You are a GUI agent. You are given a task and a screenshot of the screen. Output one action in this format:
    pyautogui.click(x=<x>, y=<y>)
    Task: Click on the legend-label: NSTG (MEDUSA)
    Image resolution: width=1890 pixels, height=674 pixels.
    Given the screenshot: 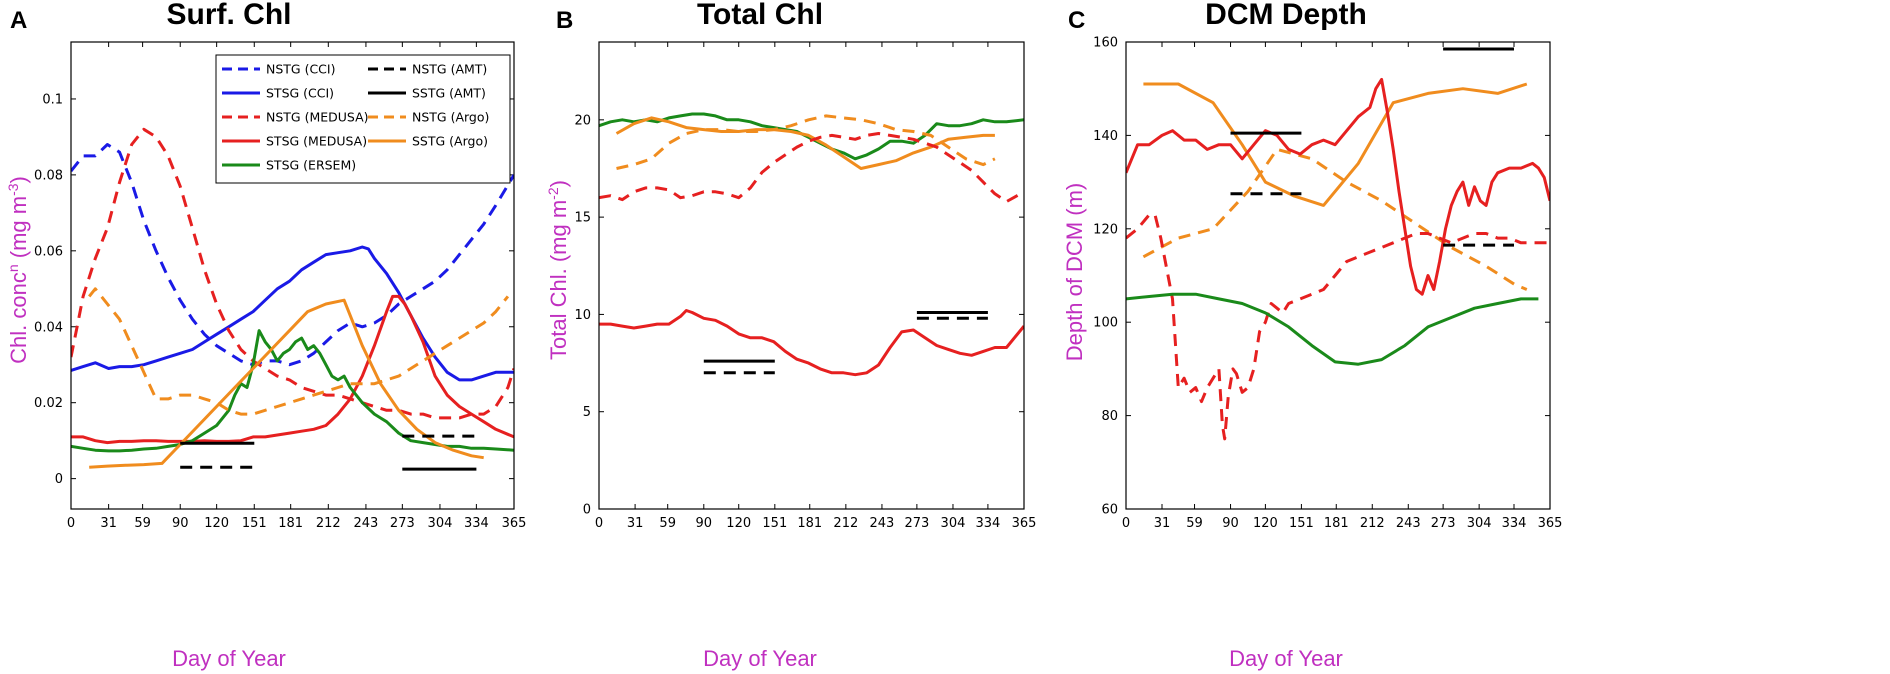 What is the action you would take?
    pyautogui.click(x=317, y=117)
    